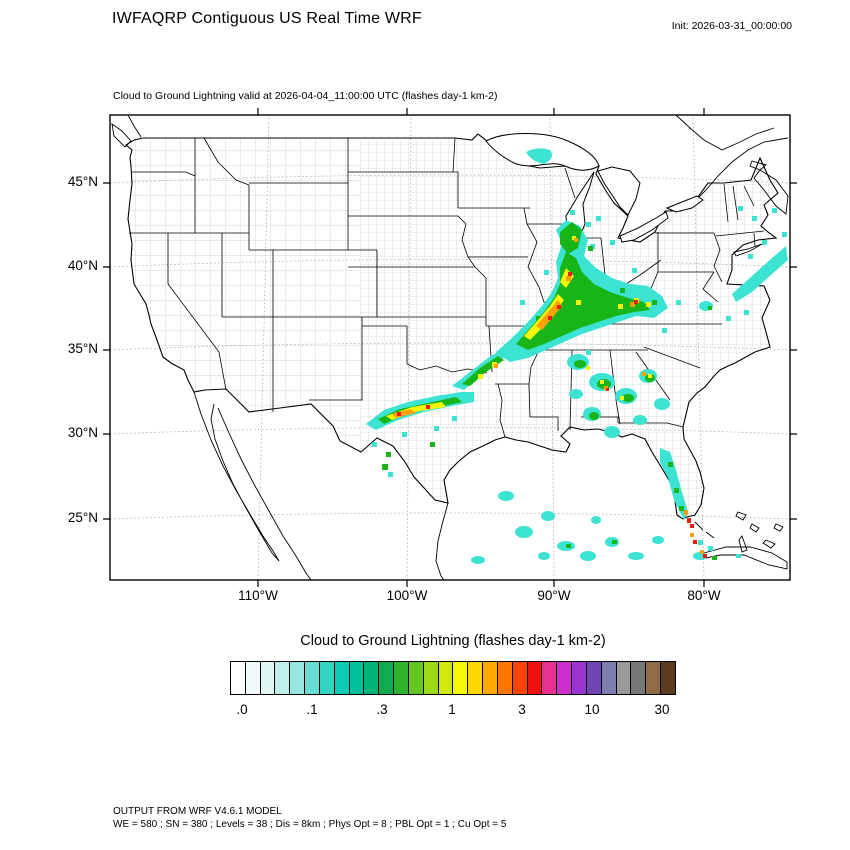 This screenshot has width=850, height=850. What do you see at coordinates (242, 709) in the screenshot?
I see `colorbar-tick-label: .0` at bounding box center [242, 709].